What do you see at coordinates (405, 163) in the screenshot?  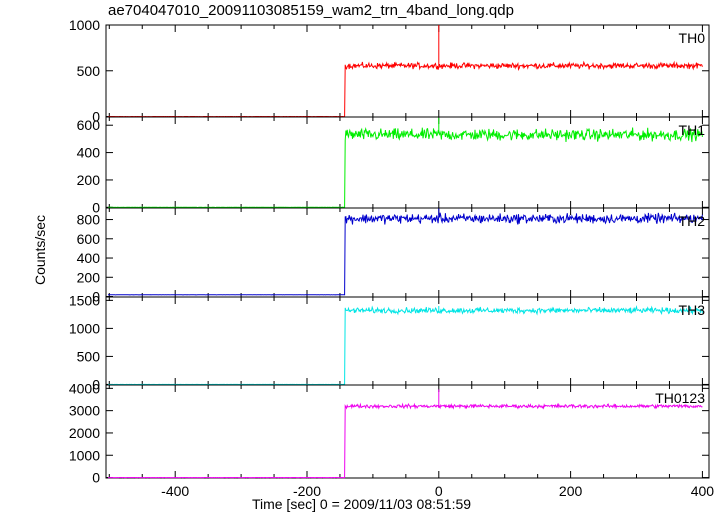 I see `series-line-th1` at bounding box center [405, 163].